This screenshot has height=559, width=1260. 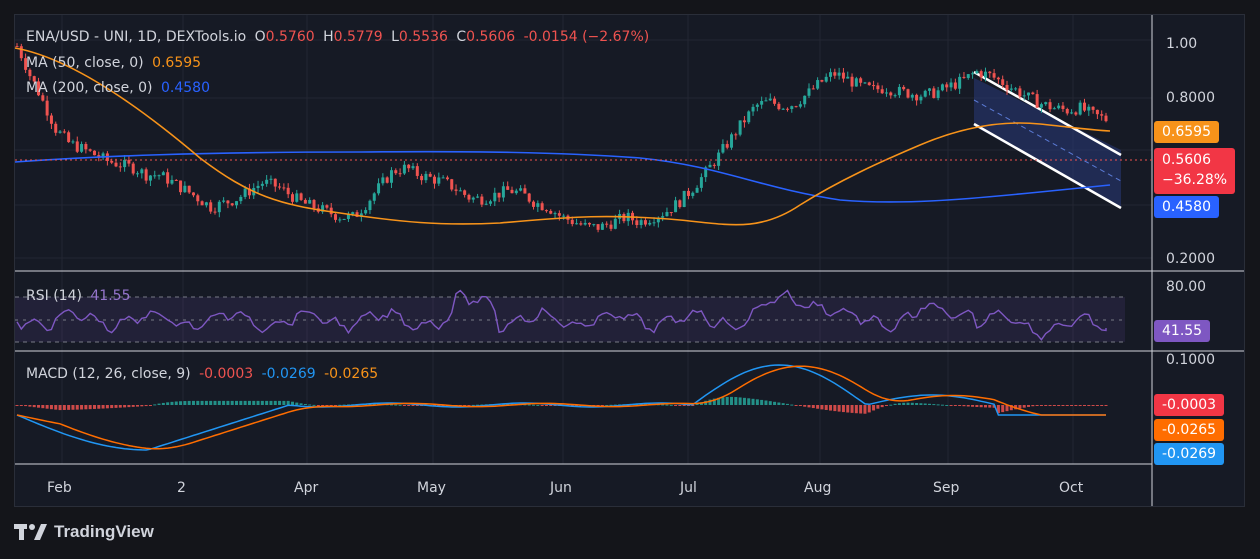 I want to click on macd-label: MACD (12, 26, close, 9), so click(x=108, y=374).